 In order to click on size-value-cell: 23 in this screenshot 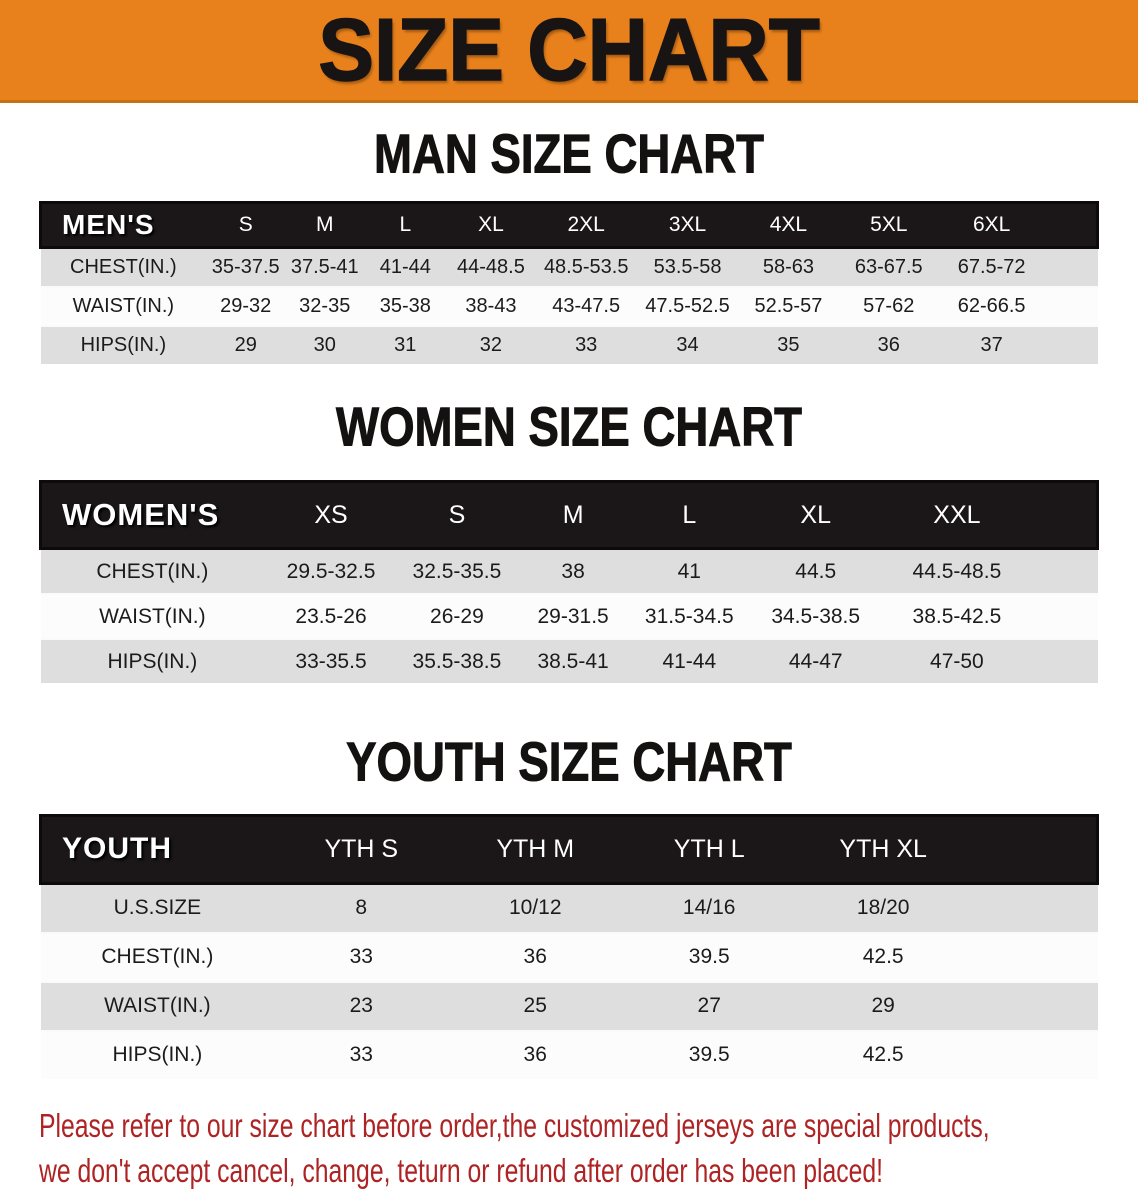, I will do `click(361, 1005)`.